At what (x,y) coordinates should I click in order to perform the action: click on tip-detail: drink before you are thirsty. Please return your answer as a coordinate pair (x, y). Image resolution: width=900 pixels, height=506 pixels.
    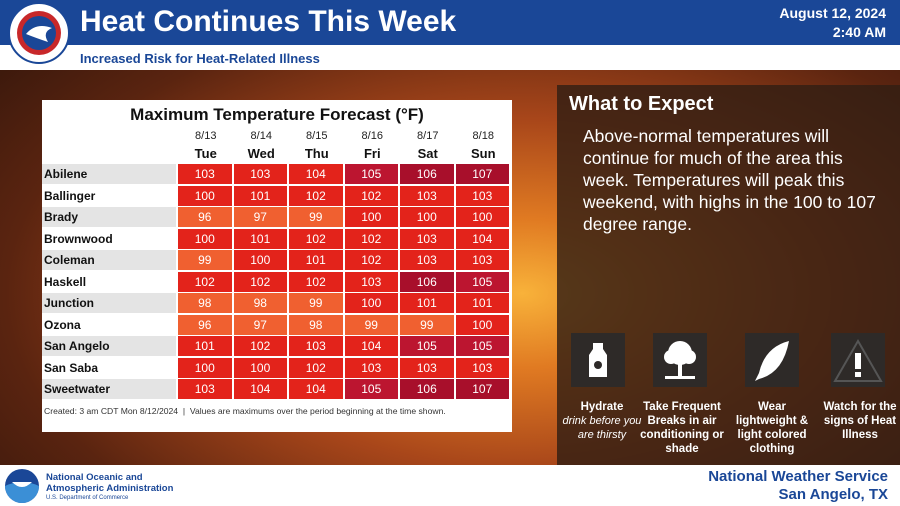
    Looking at the image, I should click on (602, 428).